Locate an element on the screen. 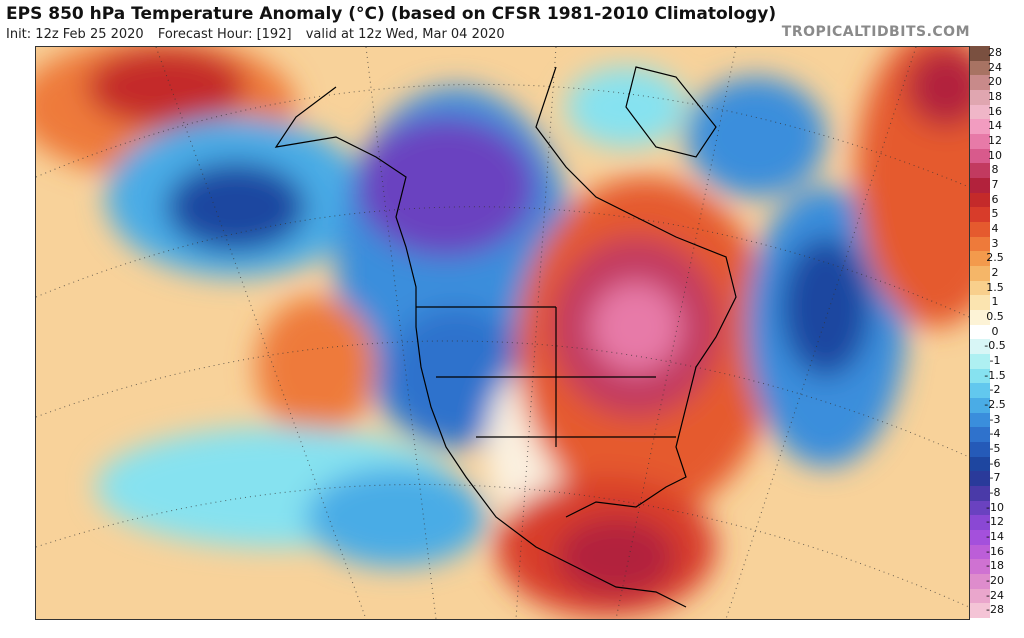  legend-label: 14 is located at coordinates (995, 126).